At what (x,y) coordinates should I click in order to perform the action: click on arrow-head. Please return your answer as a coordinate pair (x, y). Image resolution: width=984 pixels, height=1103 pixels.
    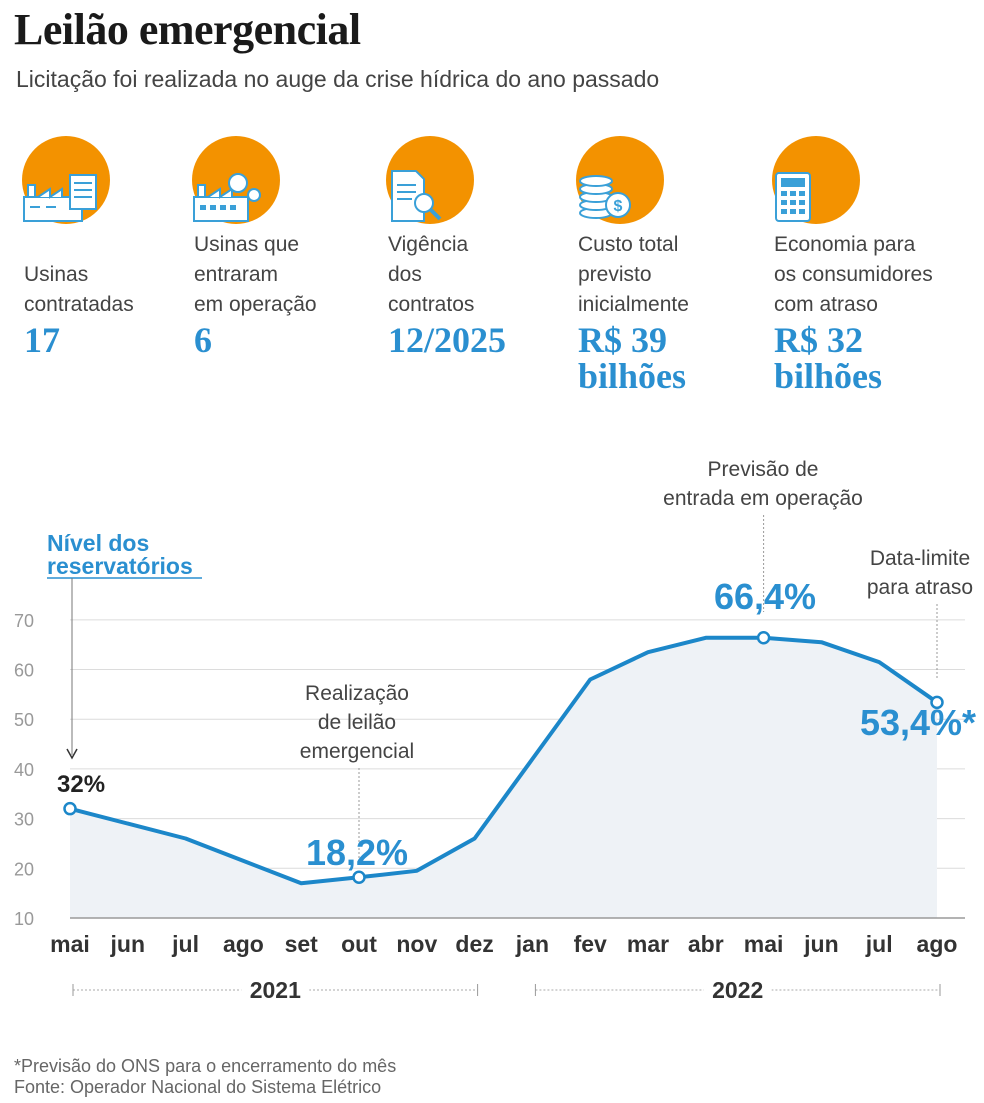
    Looking at the image, I should click on (72, 754).